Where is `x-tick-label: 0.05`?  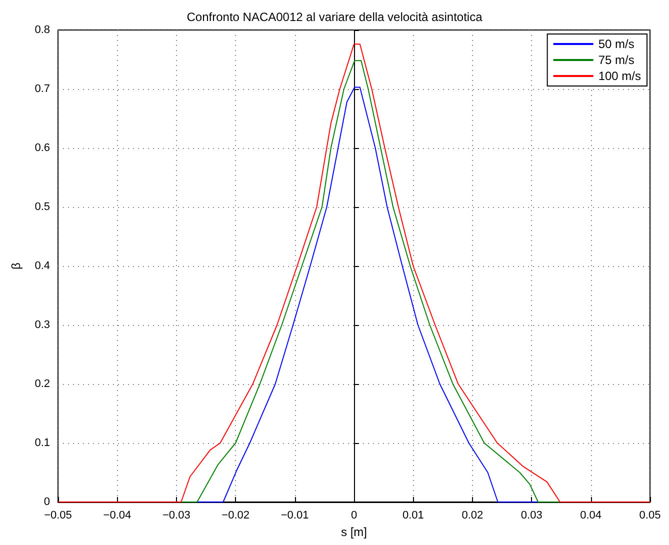 x-tick-label: 0.05 is located at coordinates (650, 516).